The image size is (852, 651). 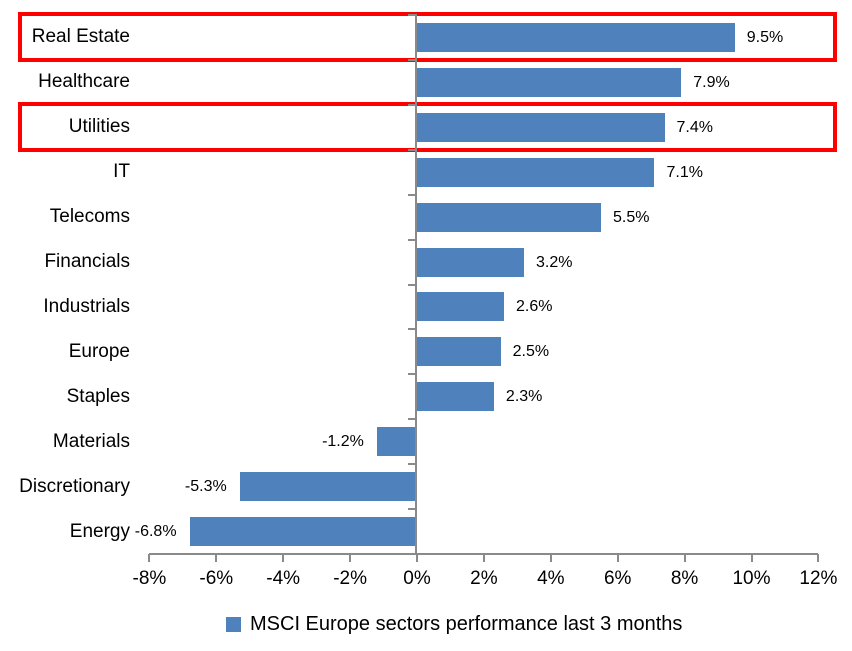 I want to click on category-label: Staples, so click(x=98, y=396).